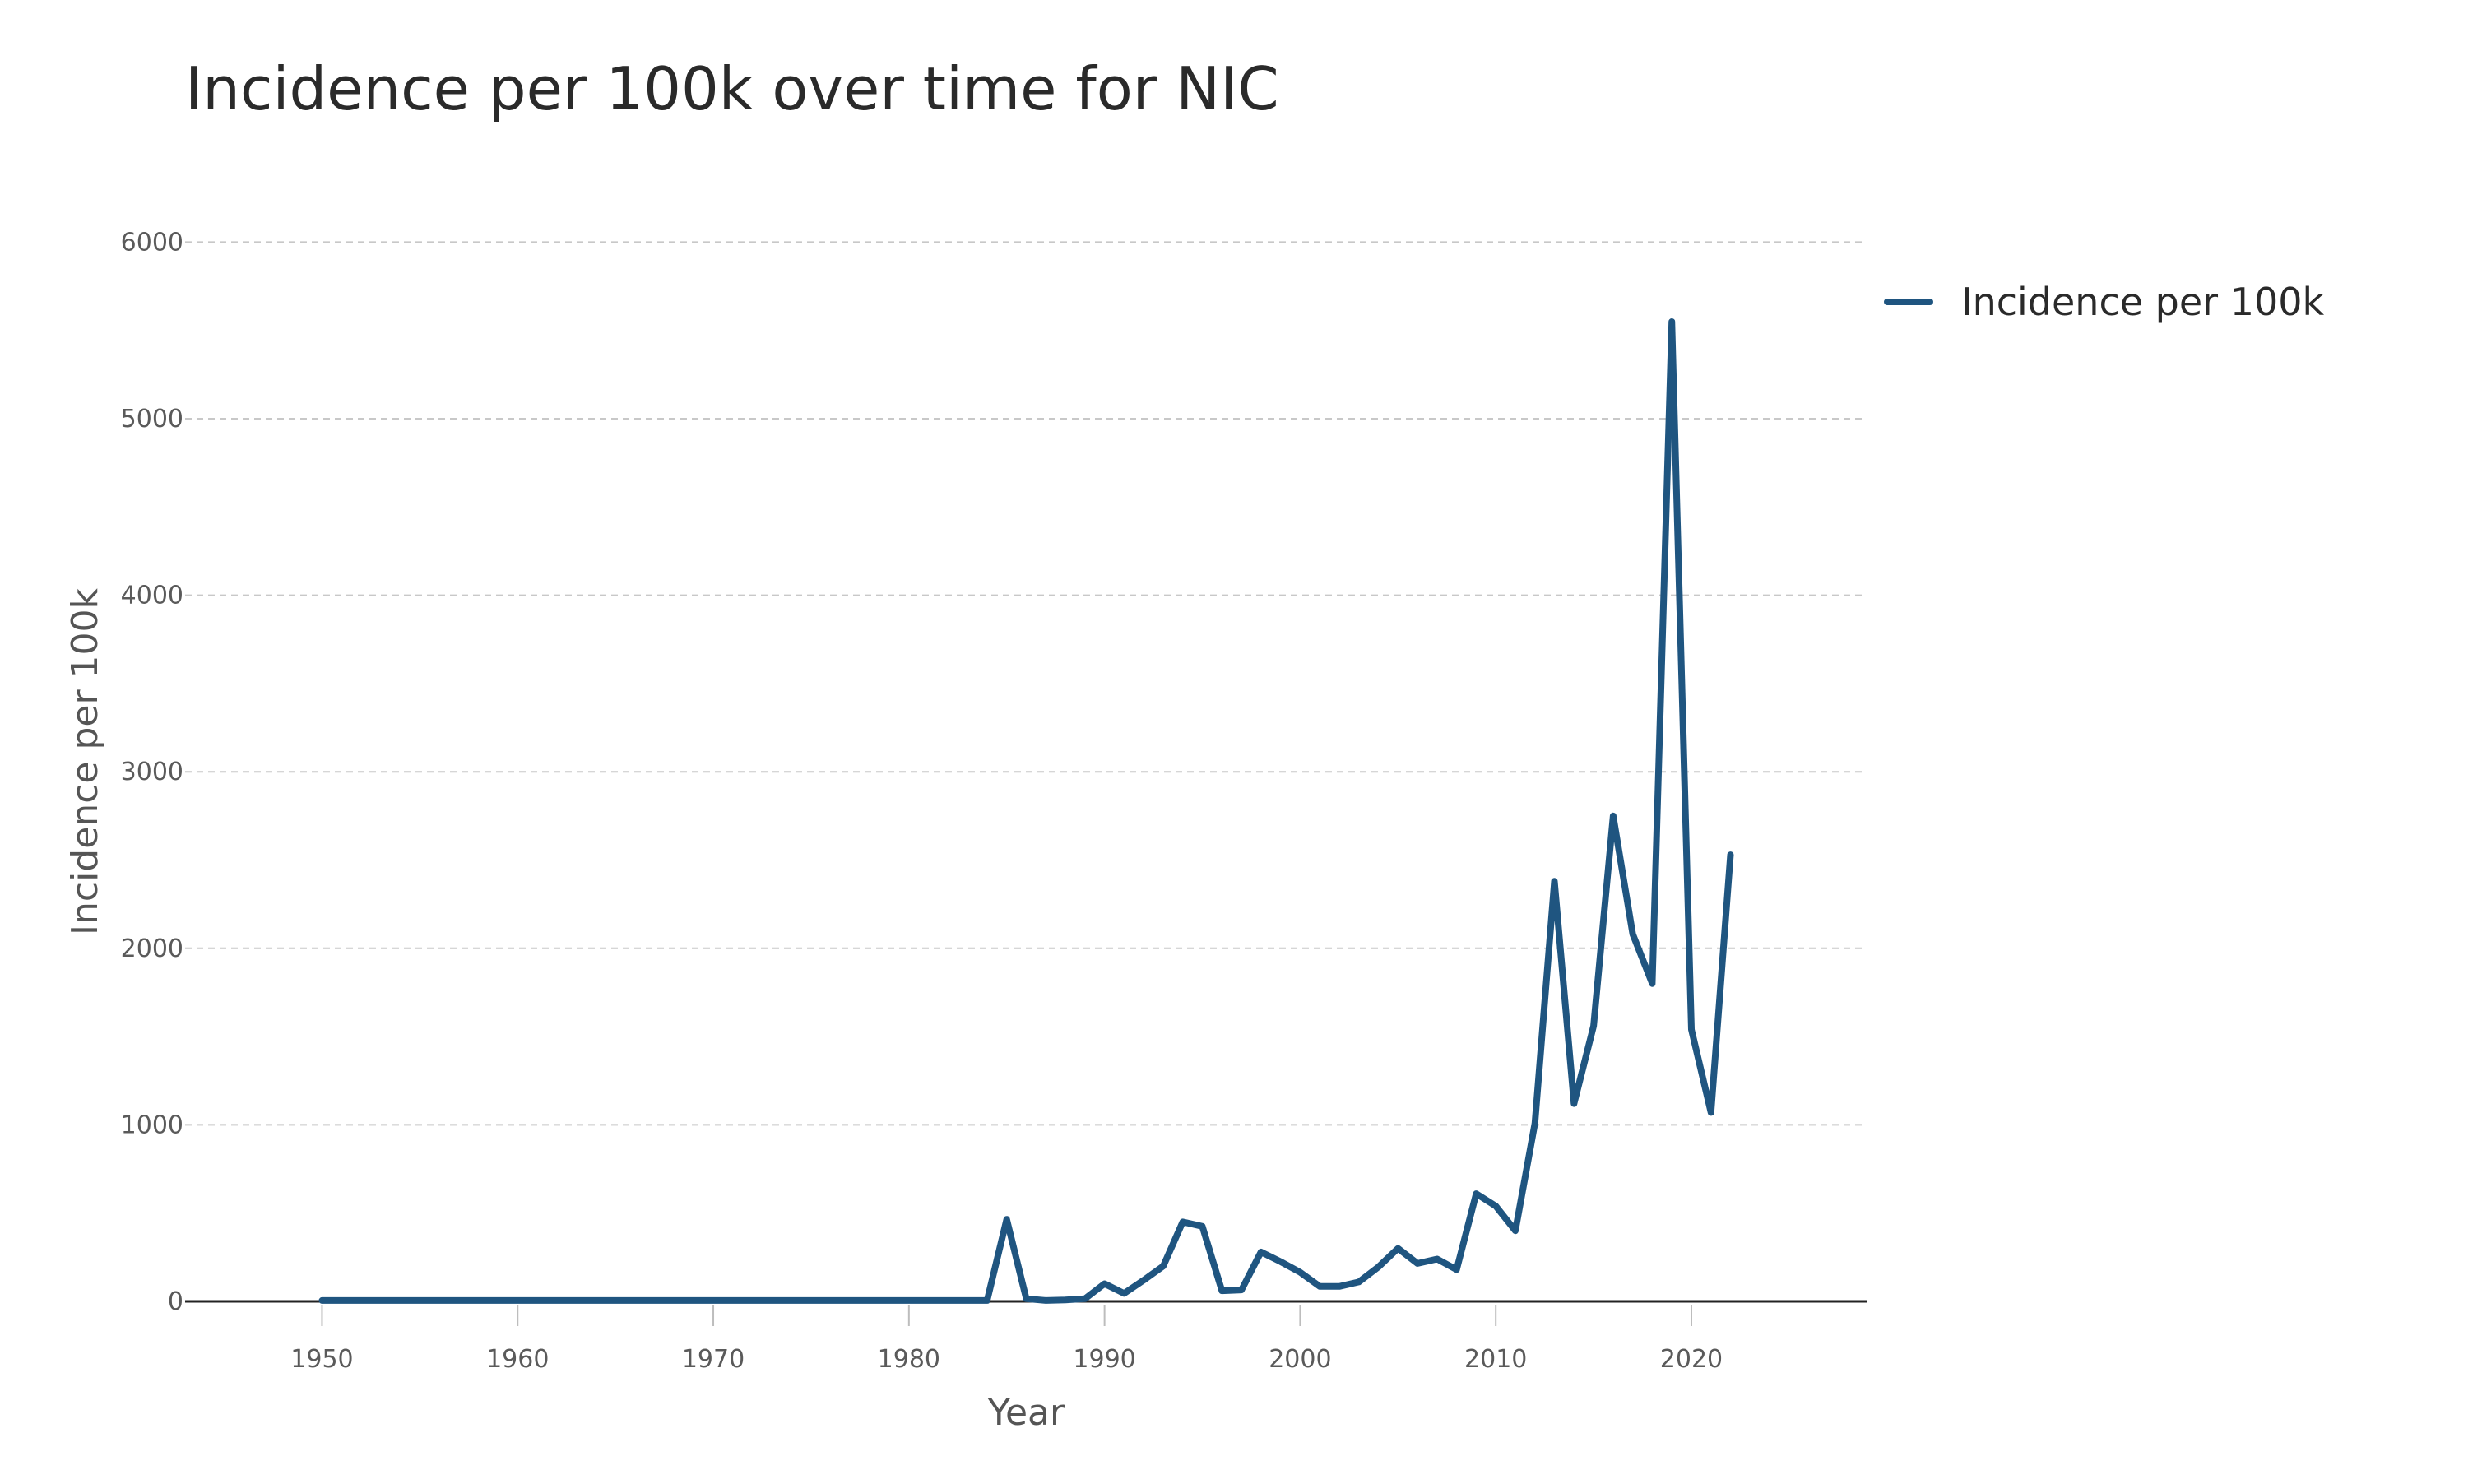  I want to click on y-axis-title: Incidence per 100k, so click(85, 761).